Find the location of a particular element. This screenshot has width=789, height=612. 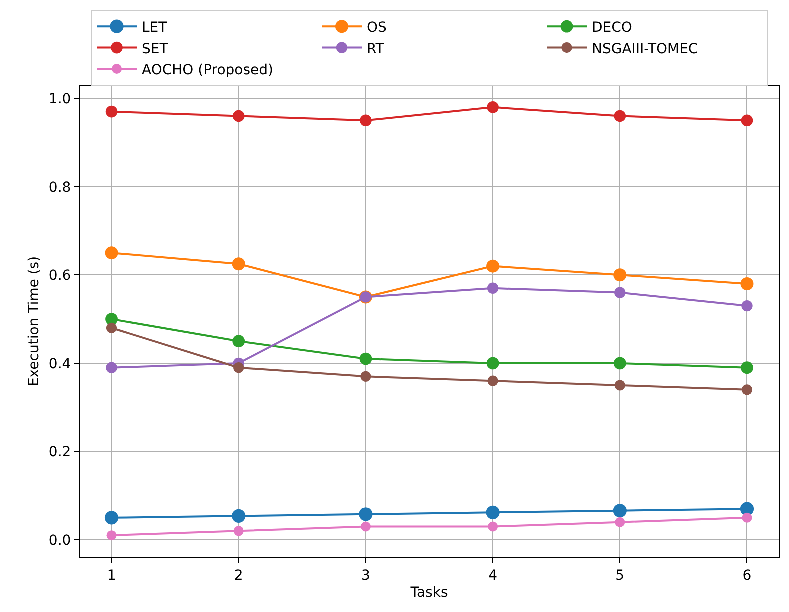

y-tick-label: 0.6 is located at coordinates (60, 276).